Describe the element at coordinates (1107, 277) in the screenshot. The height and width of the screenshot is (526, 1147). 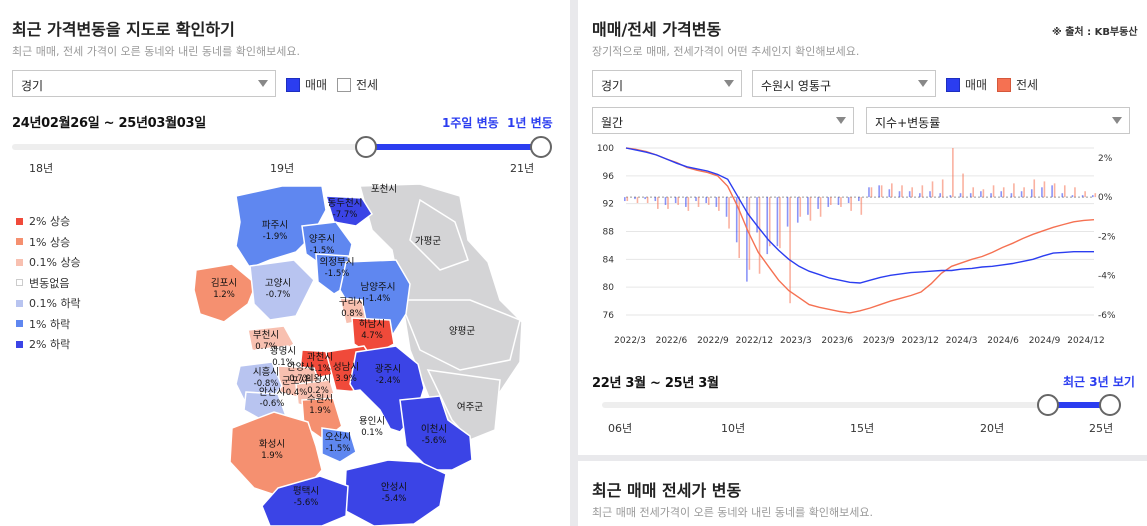
I see `y-right-tick: -4%` at that location.